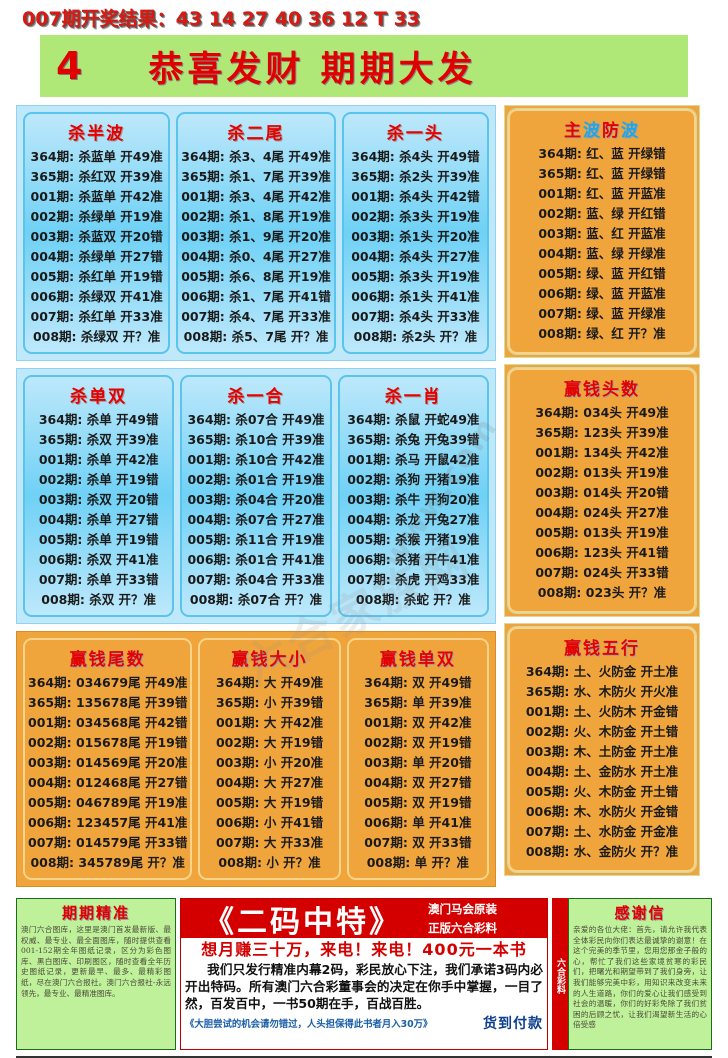 Image resolution: width=728 pixels, height=1058 pixels. What do you see at coordinates (602, 432) in the screenshot?
I see `prediction-row: 365期: 123头 开39准` at bounding box center [602, 432].